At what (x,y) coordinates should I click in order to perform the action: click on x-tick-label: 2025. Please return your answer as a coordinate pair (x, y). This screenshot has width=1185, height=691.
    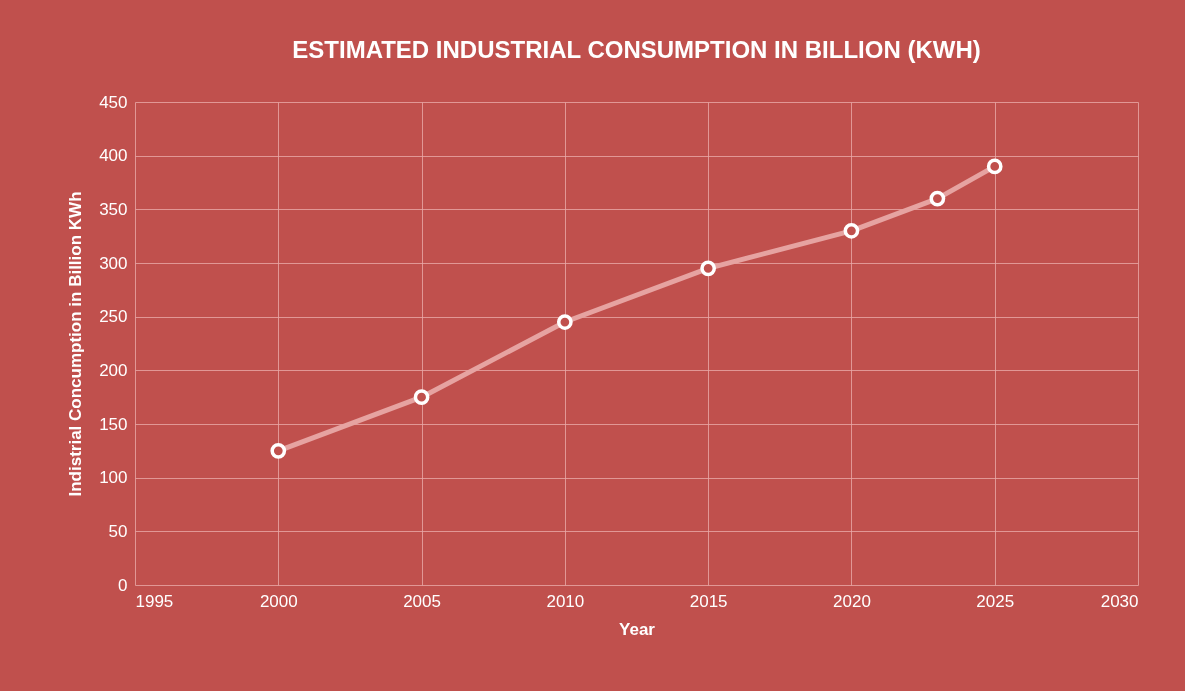
    Looking at the image, I should click on (995, 601).